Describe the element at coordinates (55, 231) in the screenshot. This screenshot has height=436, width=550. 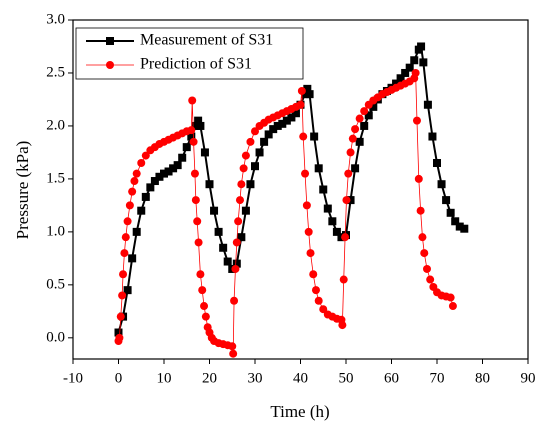
I see `y-tick-label: 1.0` at that location.